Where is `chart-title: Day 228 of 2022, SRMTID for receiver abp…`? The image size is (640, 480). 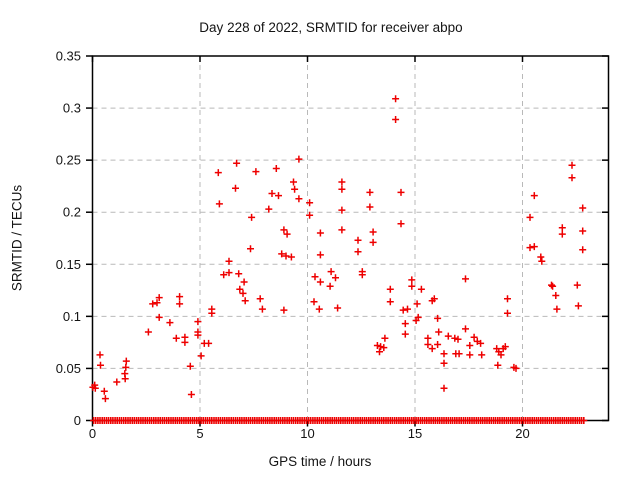
chart-title: Day 228 of 2022, SRMTID for receiver abp… is located at coordinates (331, 27).